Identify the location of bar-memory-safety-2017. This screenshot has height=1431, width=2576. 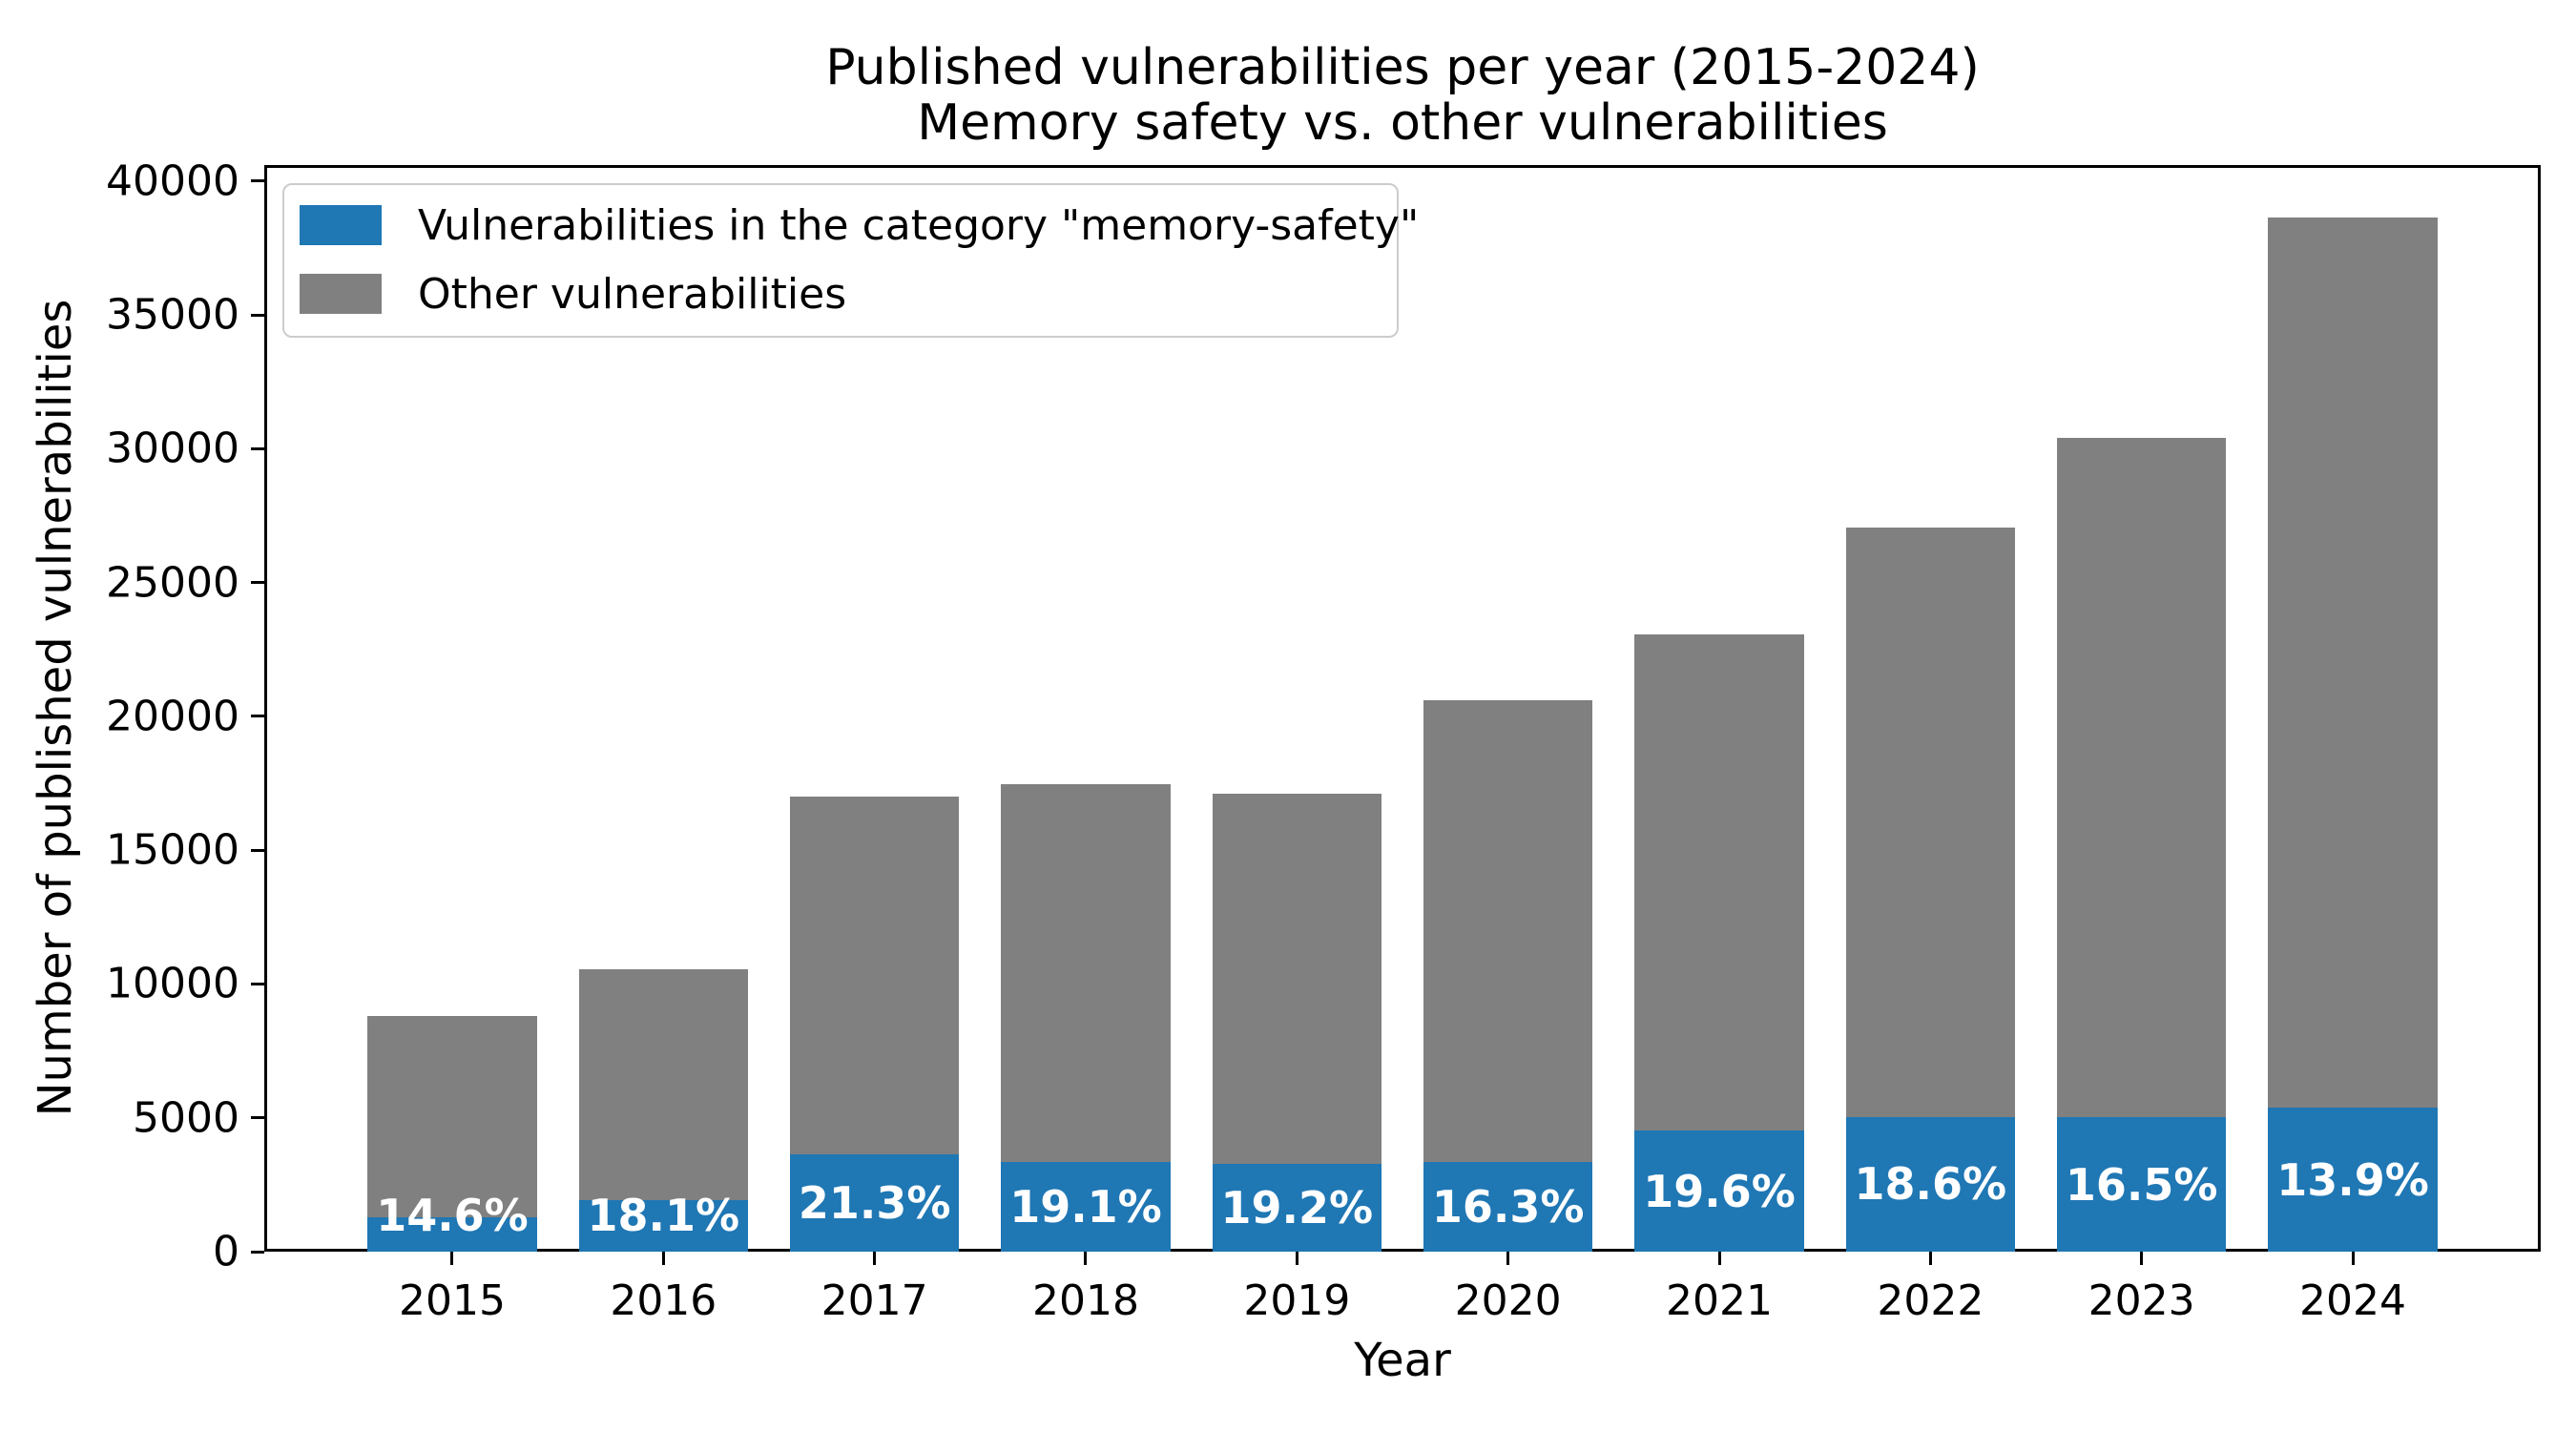
(875, 1203).